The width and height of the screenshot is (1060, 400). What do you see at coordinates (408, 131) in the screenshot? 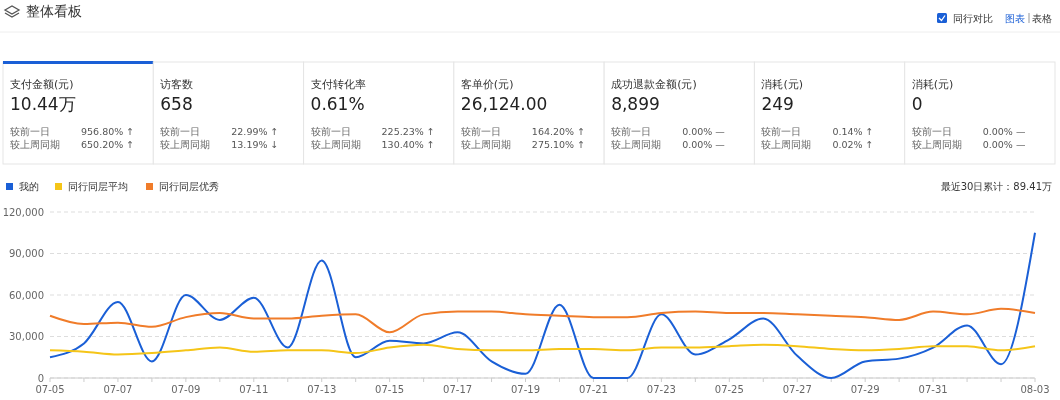
I see `text: 225.23% ↑` at bounding box center [408, 131].